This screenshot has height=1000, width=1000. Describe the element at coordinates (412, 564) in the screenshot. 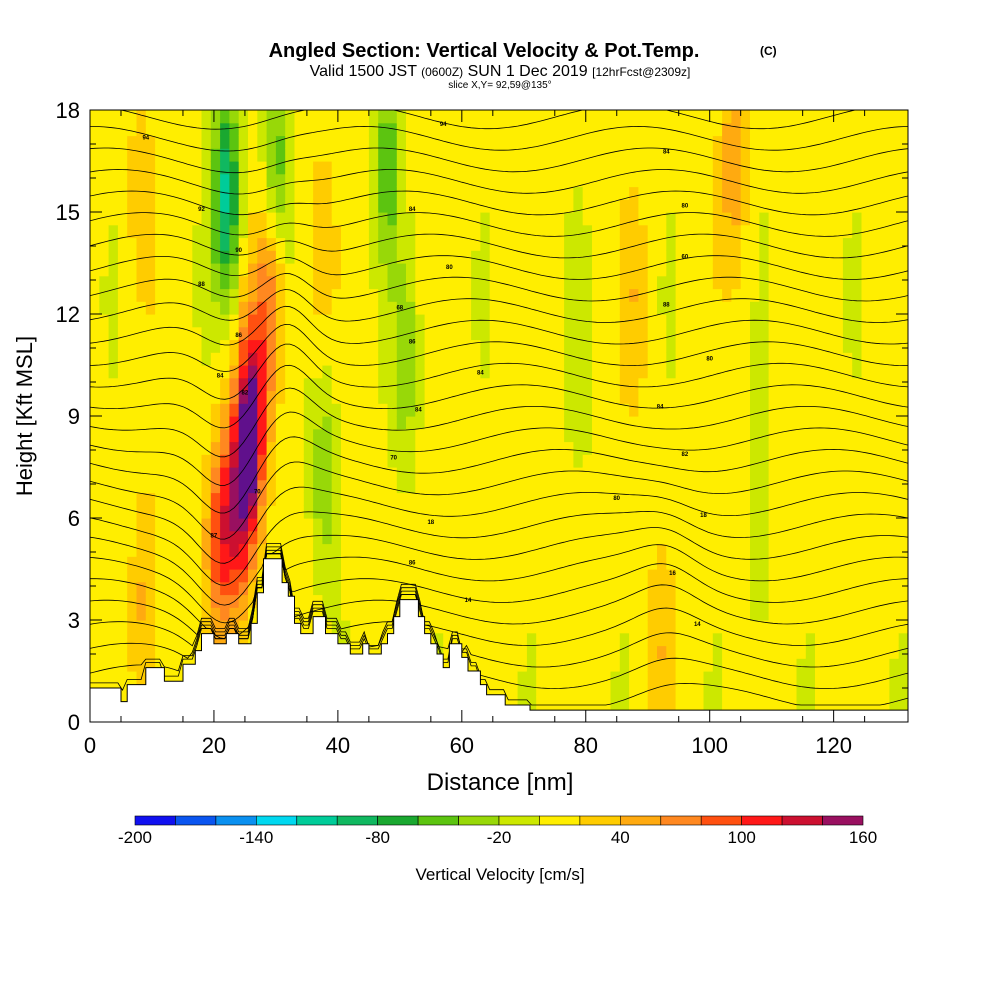

I see `contour-label-text: 86` at that location.